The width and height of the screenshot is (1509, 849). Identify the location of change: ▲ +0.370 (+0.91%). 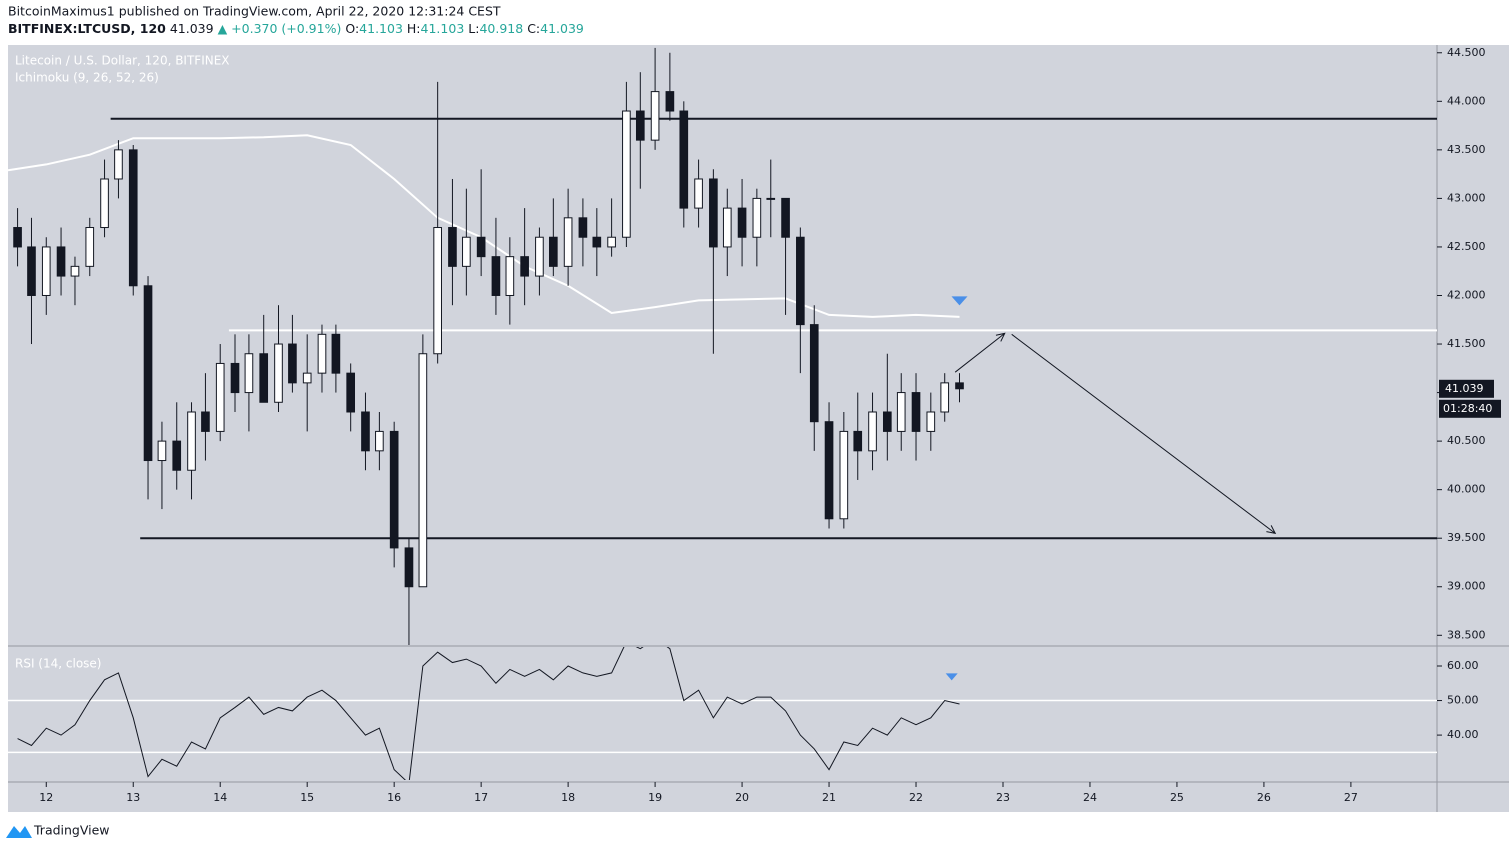
(280, 28).